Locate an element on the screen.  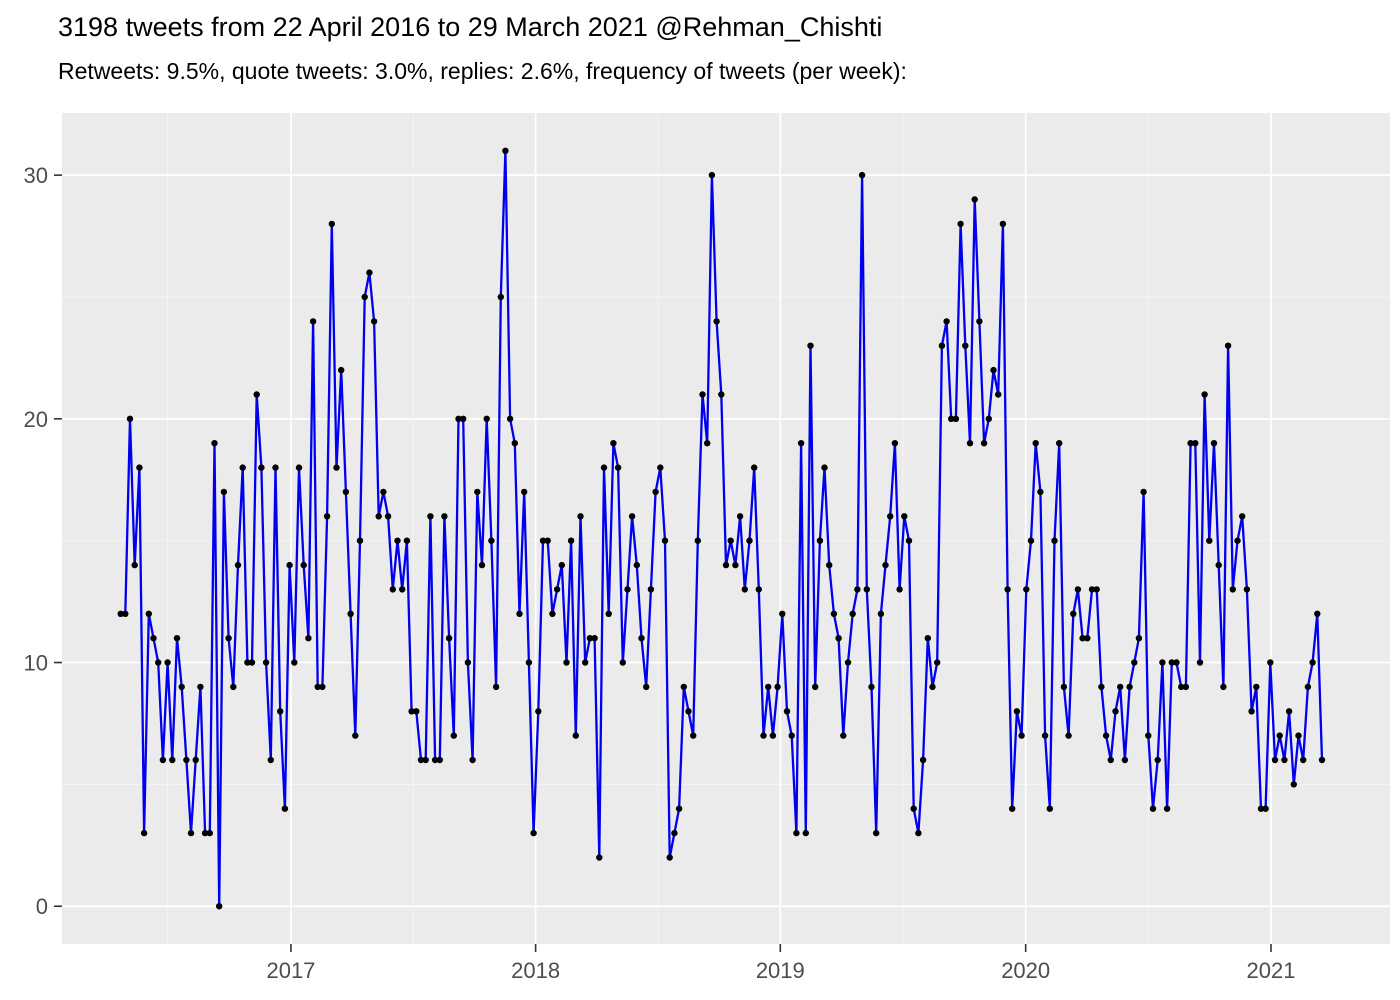
x-tick-label: 2019 is located at coordinates (780, 970).